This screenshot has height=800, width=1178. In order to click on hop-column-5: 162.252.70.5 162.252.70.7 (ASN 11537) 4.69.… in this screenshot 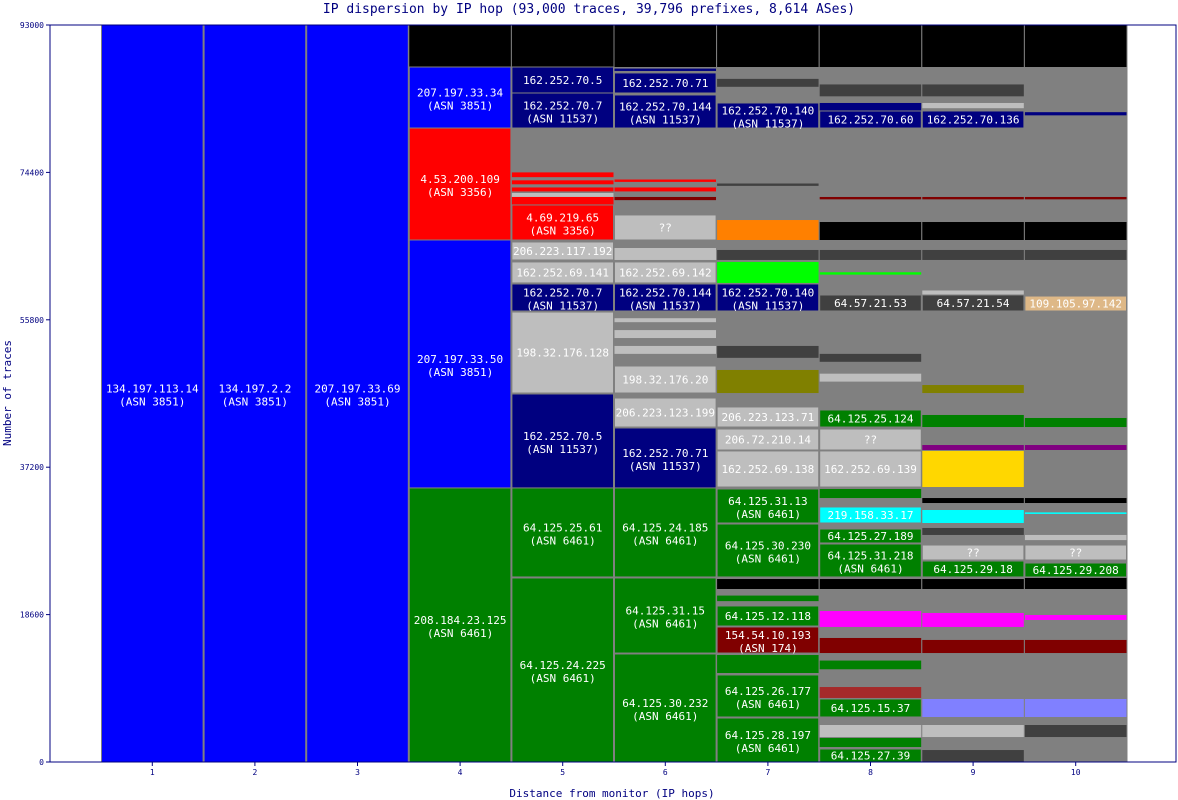, I will do `click(563, 394)`.